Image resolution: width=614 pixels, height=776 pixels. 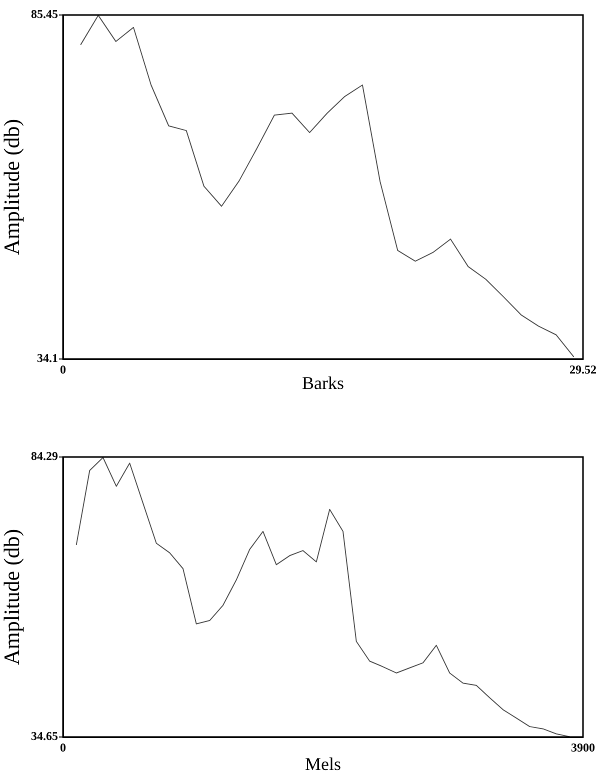 I want to click on x-tick-label: 3900, so click(x=583, y=747).